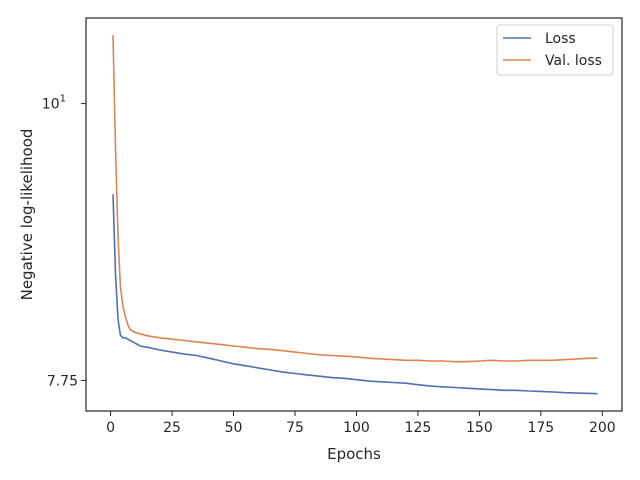  I want to click on x-tick-label: 100, so click(356, 428).